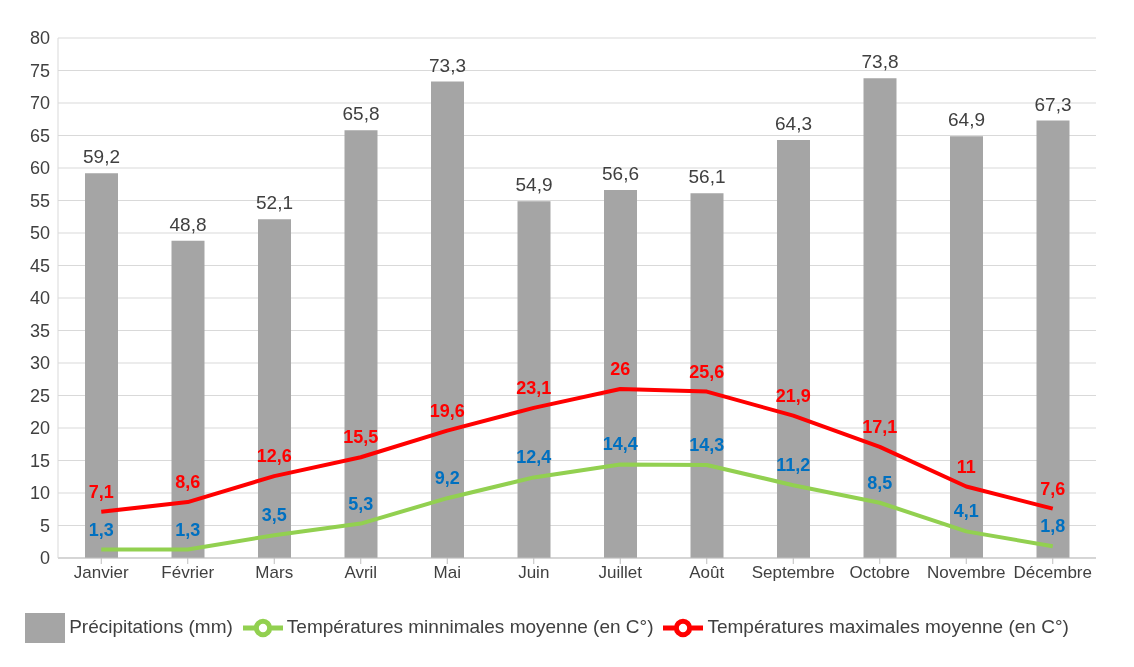  What do you see at coordinates (39, 265) in the screenshot?
I see `y-tick-label: 45` at bounding box center [39, 265].